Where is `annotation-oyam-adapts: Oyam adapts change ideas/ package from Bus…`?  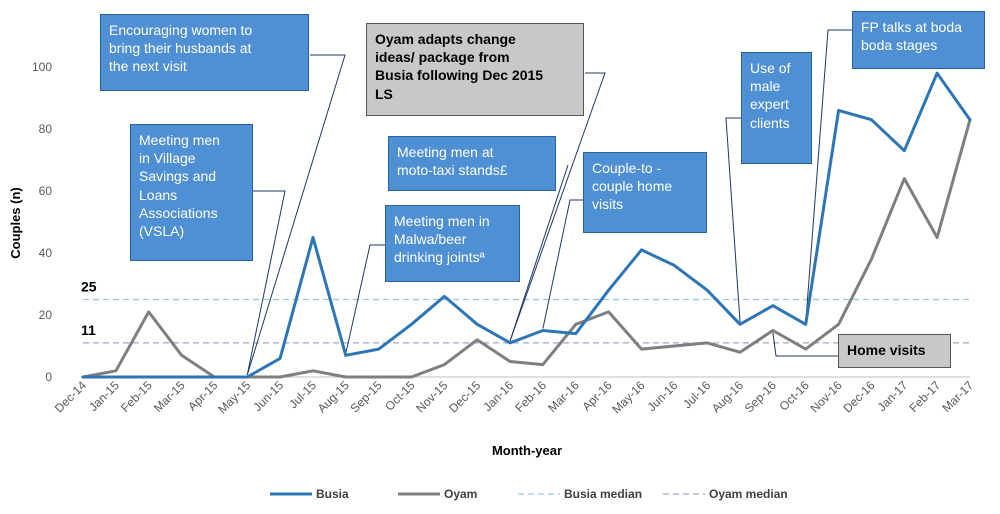 annotation-oyam-adapts: Oyam adapts change ideas/ package from Bus… is located at coordinates (475, 69).